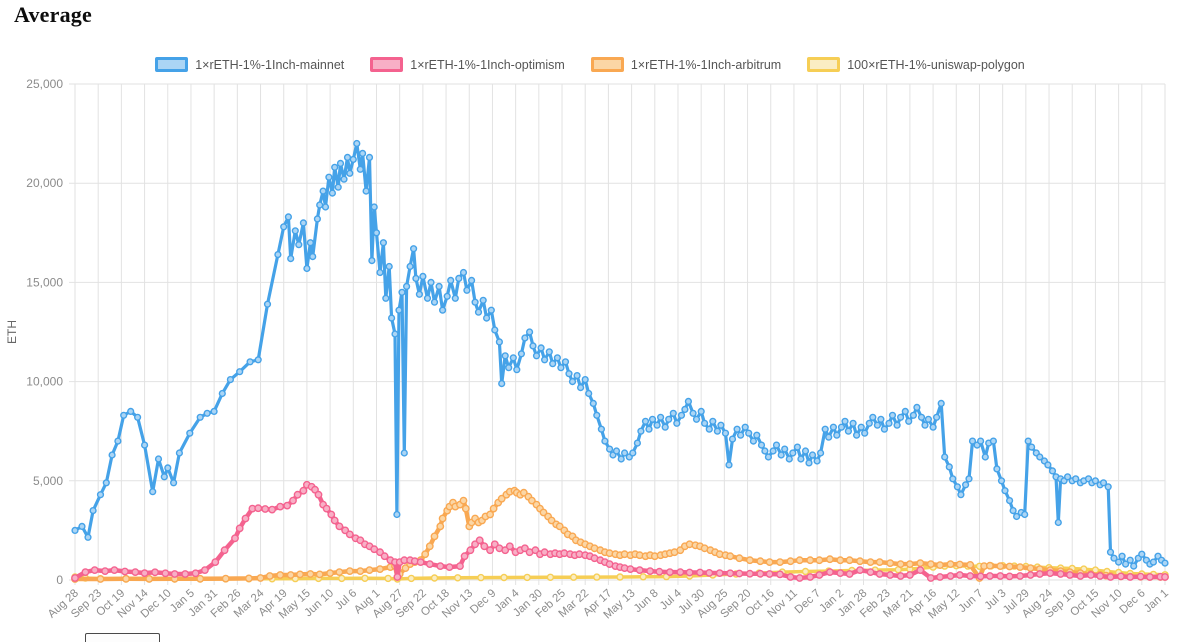 The width and height of the screenshot is (1180, 642). What do you see at coordinates (1132, 601) in the screenshot?
I see `svg-text: Dec 6` at bounding box center [1132, 601].